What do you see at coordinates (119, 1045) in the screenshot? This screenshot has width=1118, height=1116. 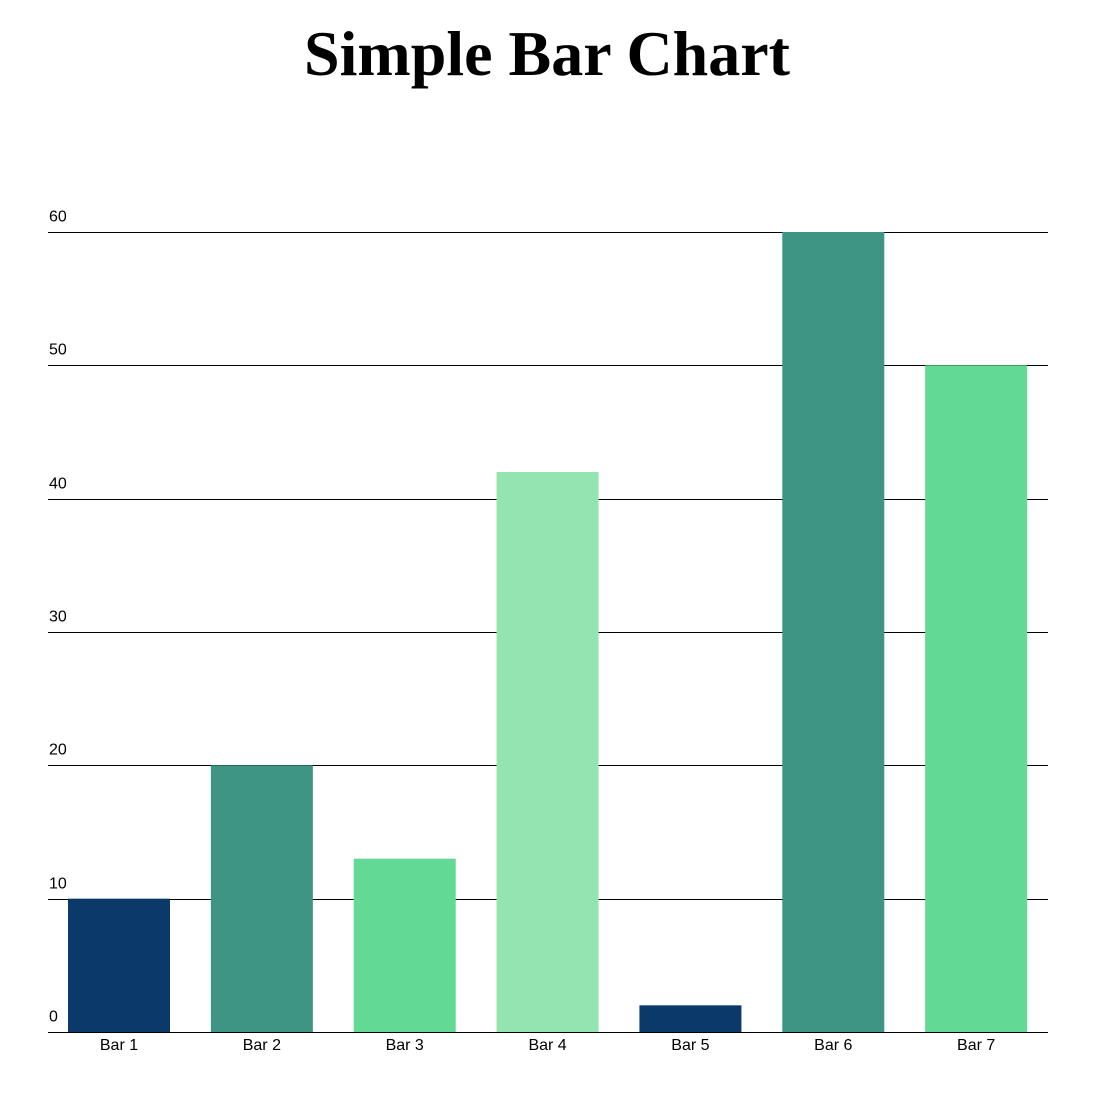 I see `x-category-label: Bar 1` at bounding box center [119, 1045].